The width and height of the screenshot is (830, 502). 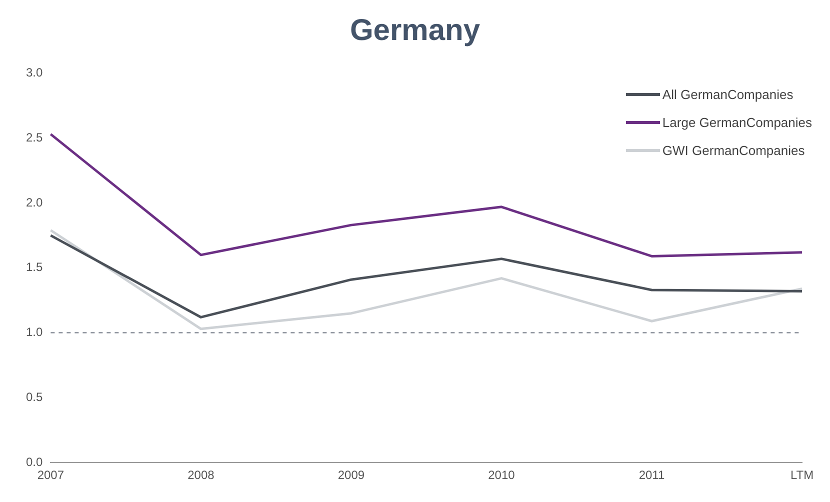 I want to click on y-tick-label: 1.0, so click(x=34, y=332).